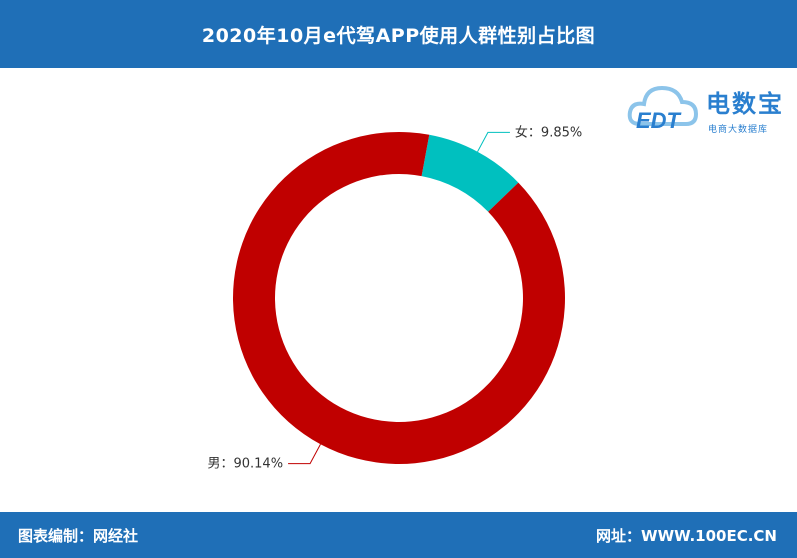 Image resolution: width=797 pixels, height=558 pixels. What do you see at coordinates (659, 120) in the screenshot?
I see `logo-mark: EDT` at bounding box center [659, 120].